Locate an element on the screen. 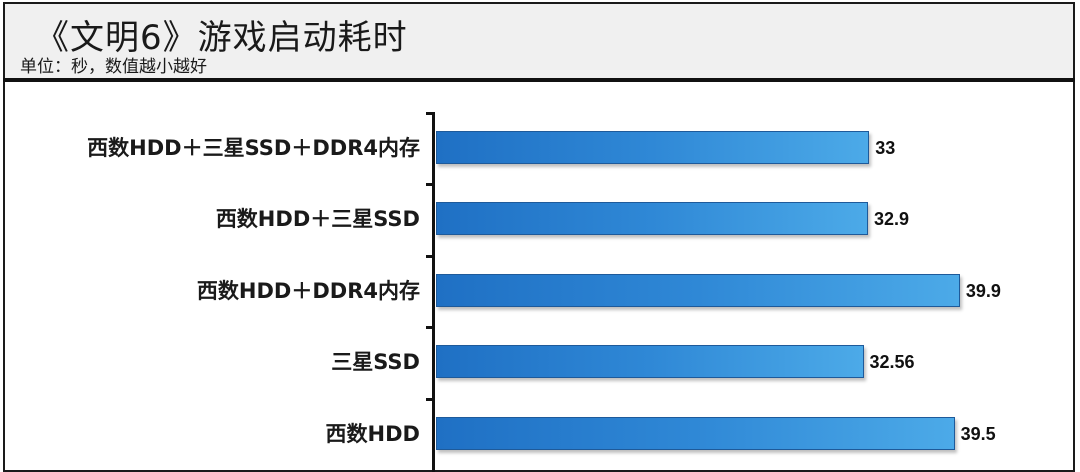 The image size is (1080, 472). value-label: 39.5 is located at coordinates (978, 434).